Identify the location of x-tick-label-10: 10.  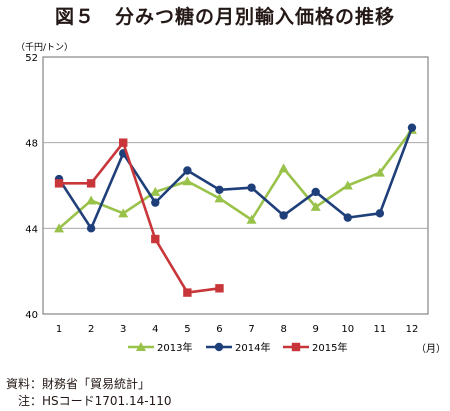
(347, 329).